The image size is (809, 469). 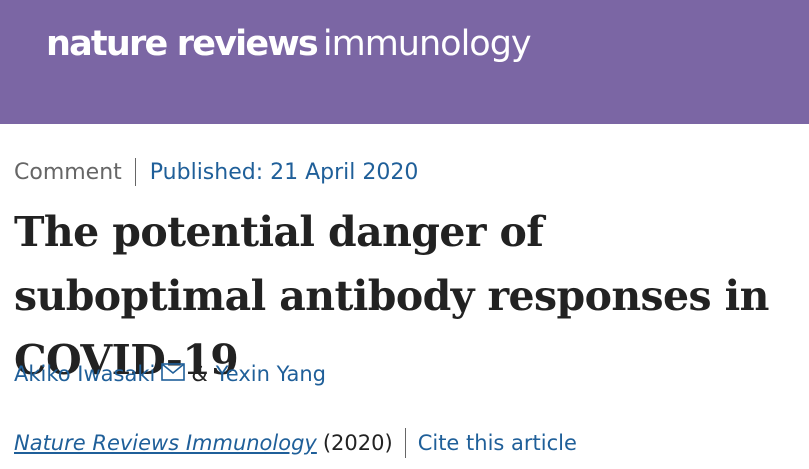 I want to click on cite-this-article-link: Cite this article, so click(x=497, y=443).